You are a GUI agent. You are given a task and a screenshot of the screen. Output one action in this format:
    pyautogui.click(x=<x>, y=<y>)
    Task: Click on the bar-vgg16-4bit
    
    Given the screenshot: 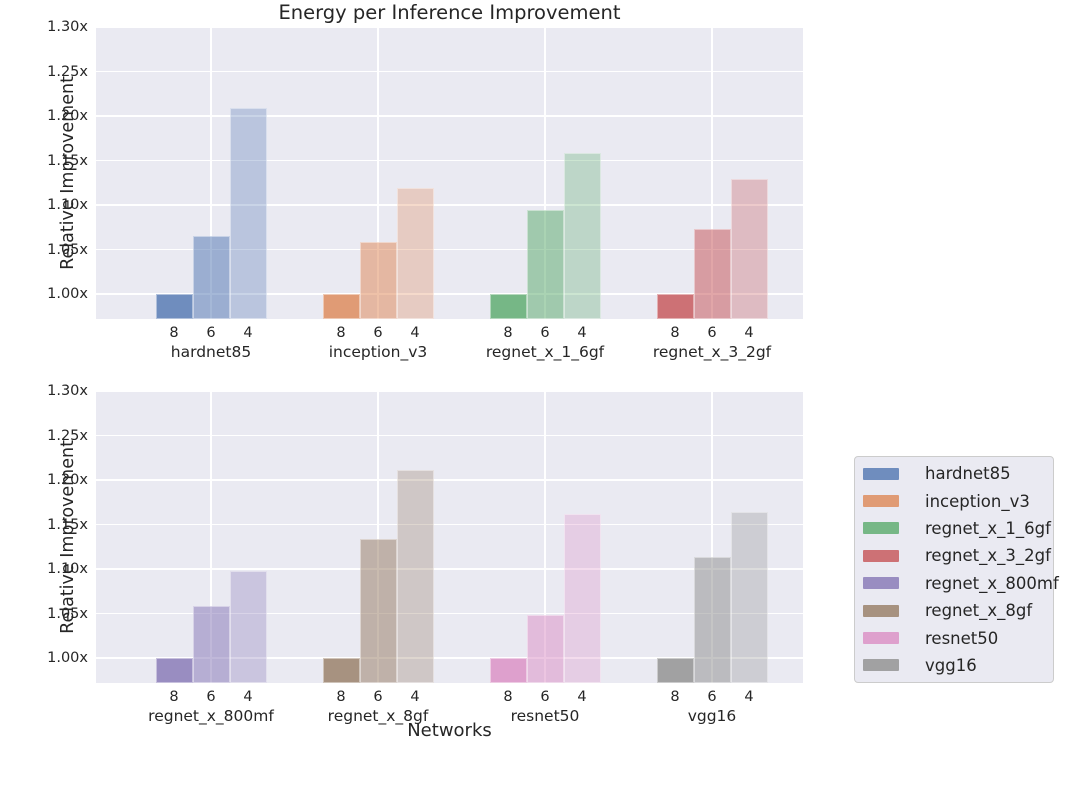 What is the action you would take?
    pyautogui.click(x=749, y=597)
    